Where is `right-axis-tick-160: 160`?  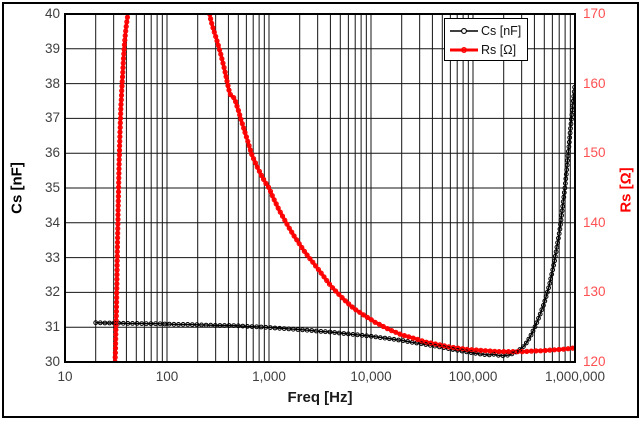
right-axis-tick-160: 160 is located at coordinates (594, 83).